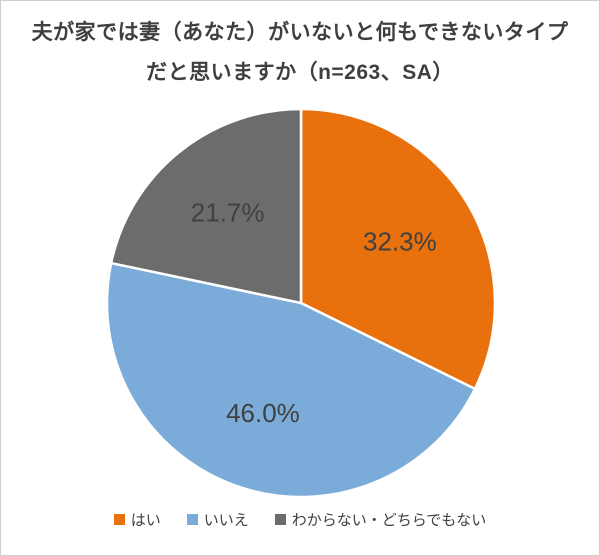  What do you see at coordinates (400, 242) in the screenshot?
I see `pie-slice-label-0: 32.3%` at bounding box center [400, 242].